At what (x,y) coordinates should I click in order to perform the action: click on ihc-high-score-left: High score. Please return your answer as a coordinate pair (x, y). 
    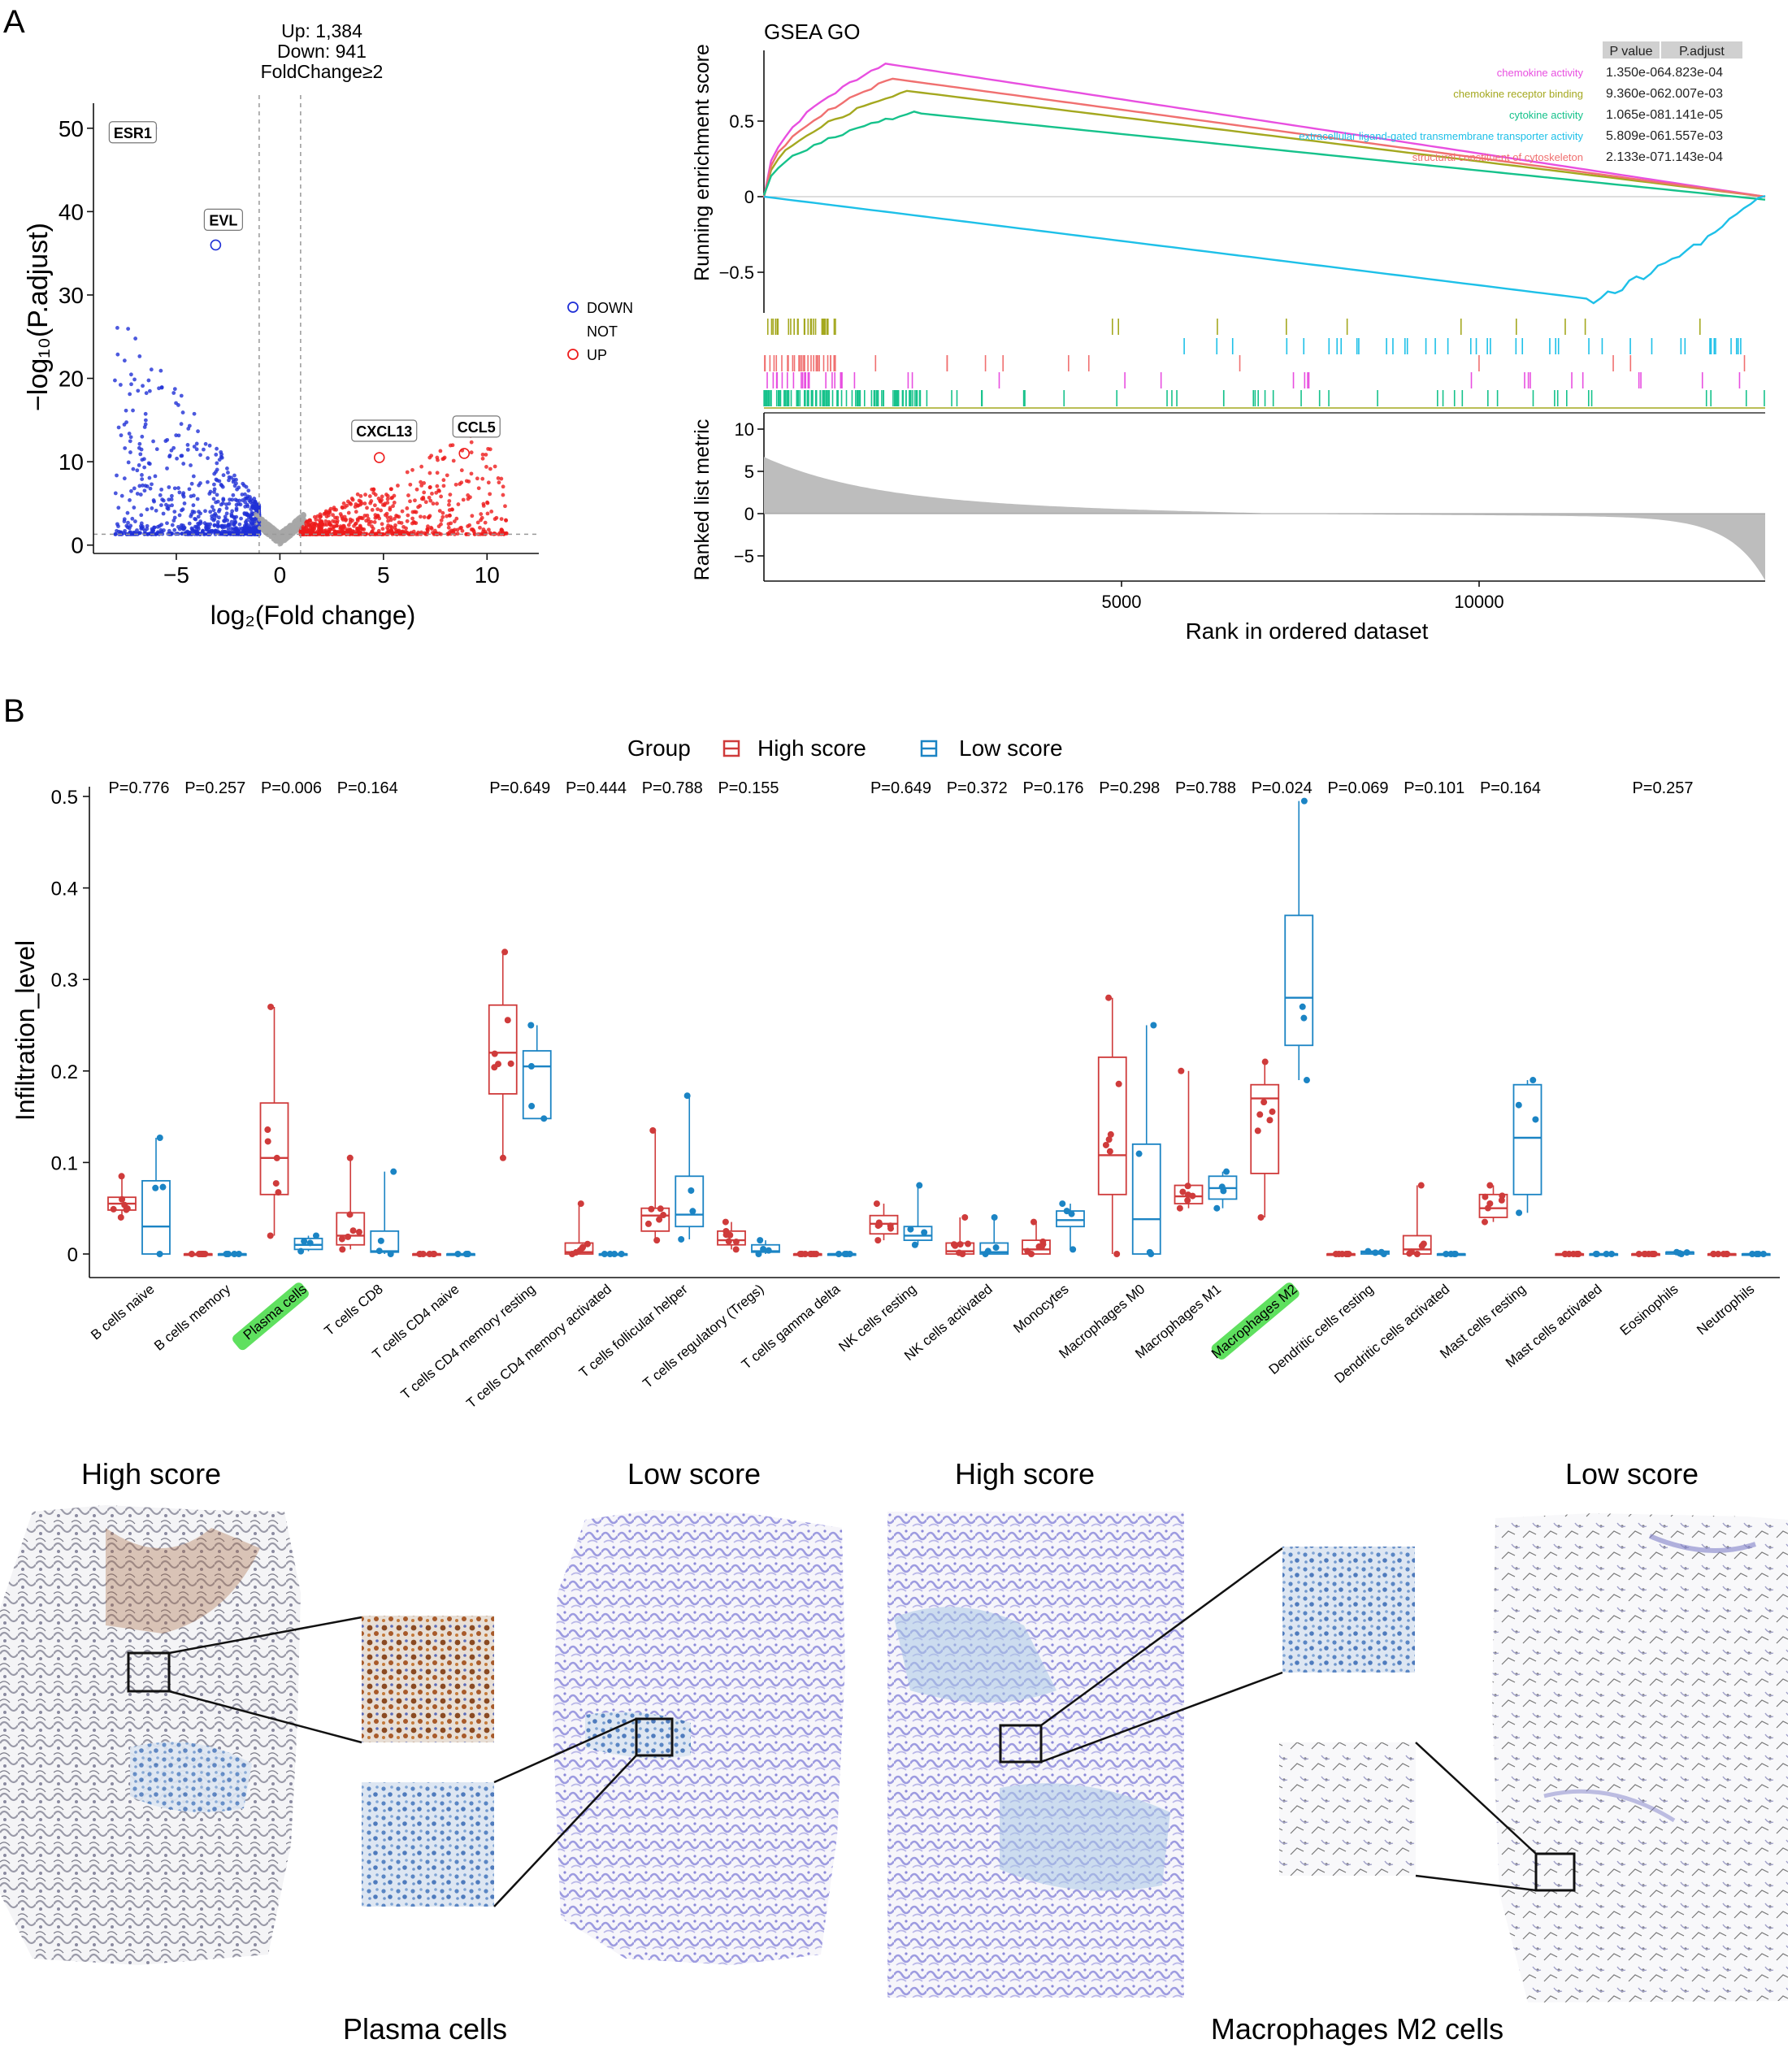
    Looking at the image, I should click on (151, 1473).